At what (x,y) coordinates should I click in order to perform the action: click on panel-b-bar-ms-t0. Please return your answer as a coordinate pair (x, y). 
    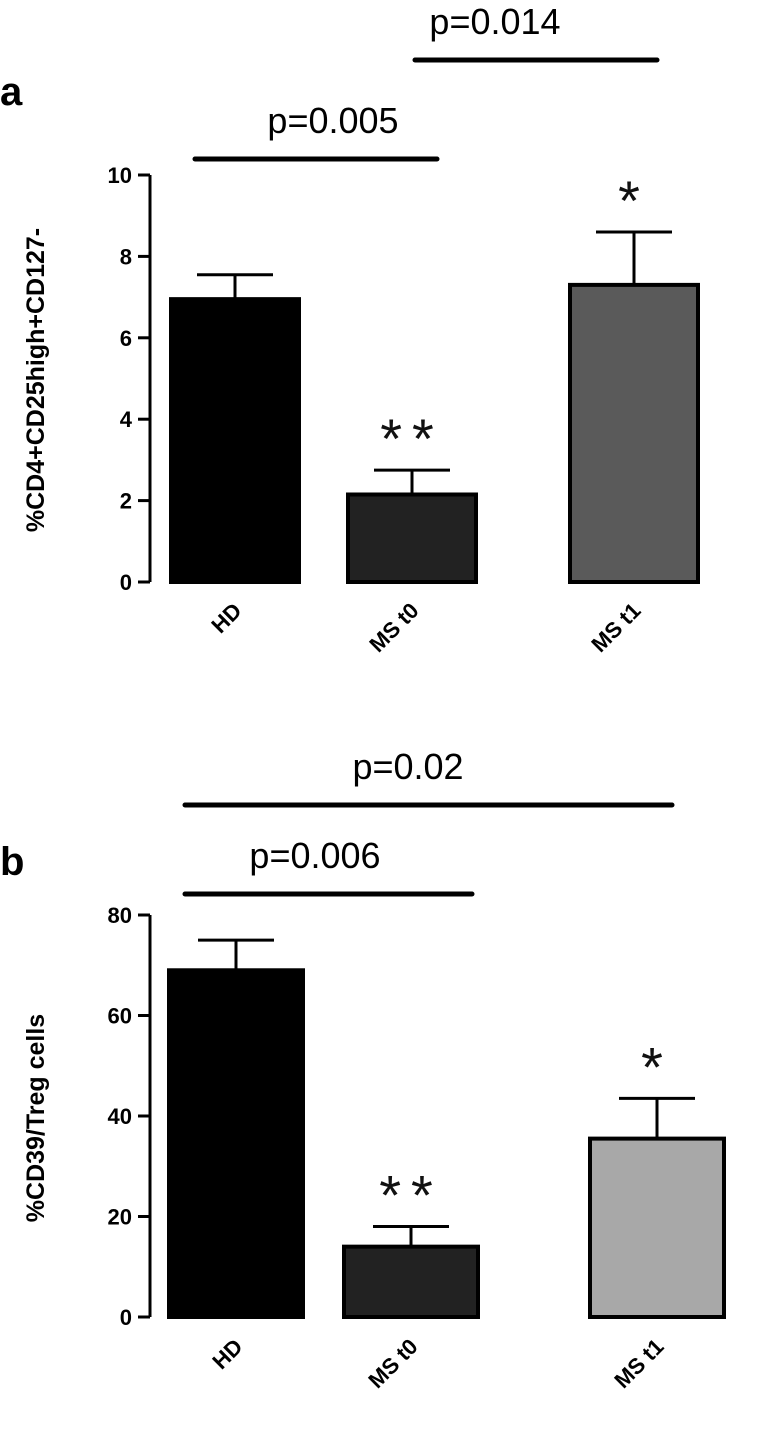
    Looking at the image, I should click on (411, 1282).